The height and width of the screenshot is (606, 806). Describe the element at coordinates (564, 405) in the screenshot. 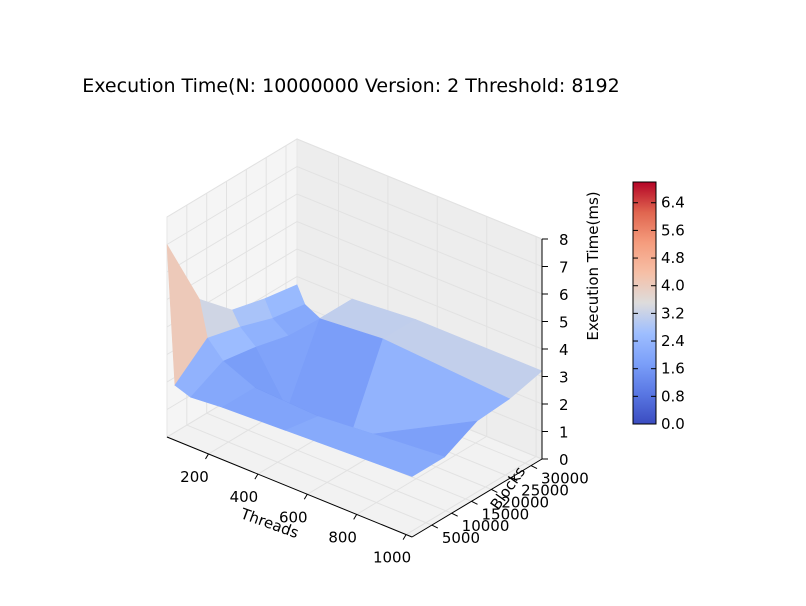

I see `z-tick-label: 2` at that location.